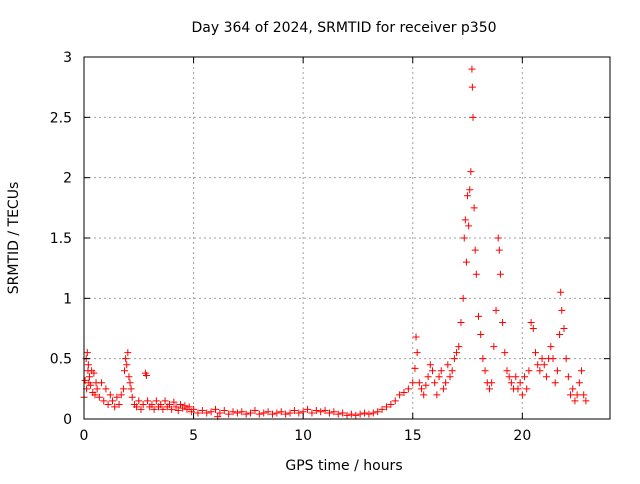 The height and width of the screenshot is (484, 640). Describe the element at coordinates (67, 299) in the screenshot. I see `y-tick-label: 1` at that location.